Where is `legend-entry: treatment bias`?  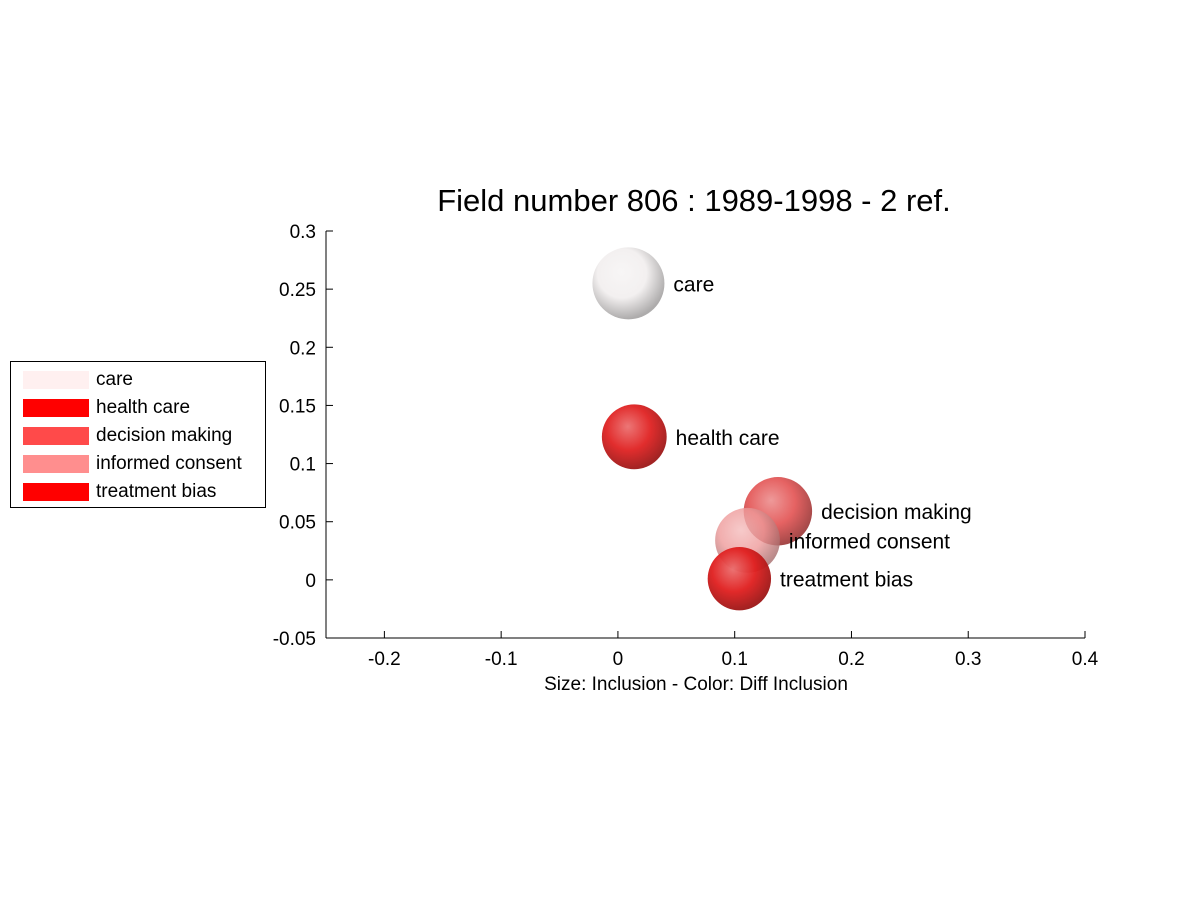
legend-entry: treatment bias is located at coordinates (120, 491).